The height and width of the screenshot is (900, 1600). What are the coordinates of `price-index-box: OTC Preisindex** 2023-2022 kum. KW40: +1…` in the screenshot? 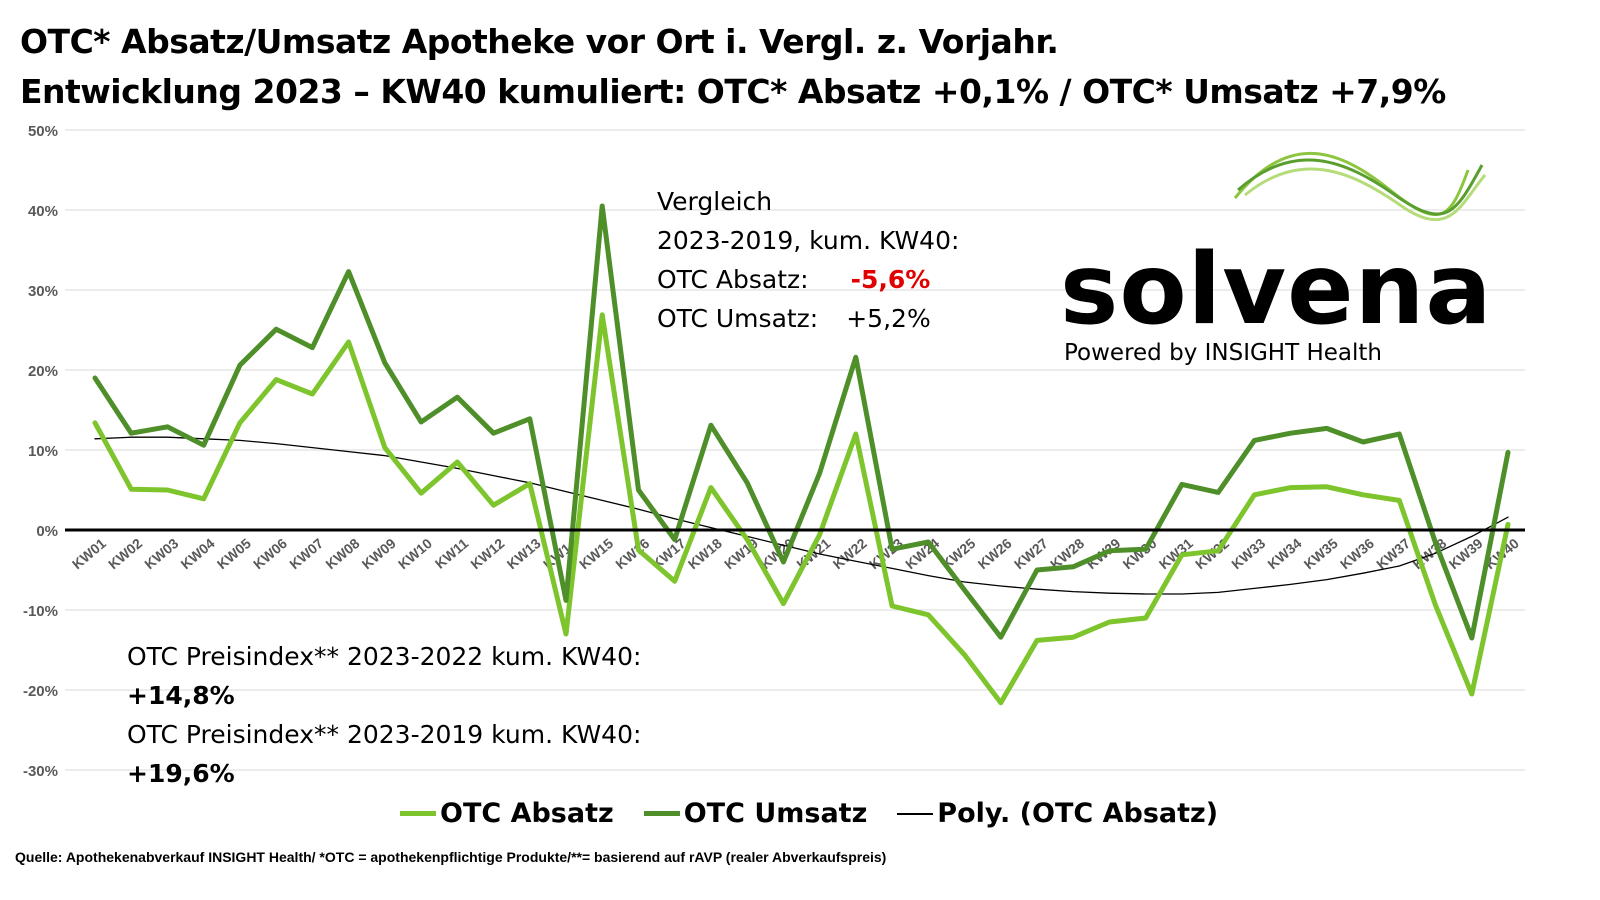 It's located at (384, 715).